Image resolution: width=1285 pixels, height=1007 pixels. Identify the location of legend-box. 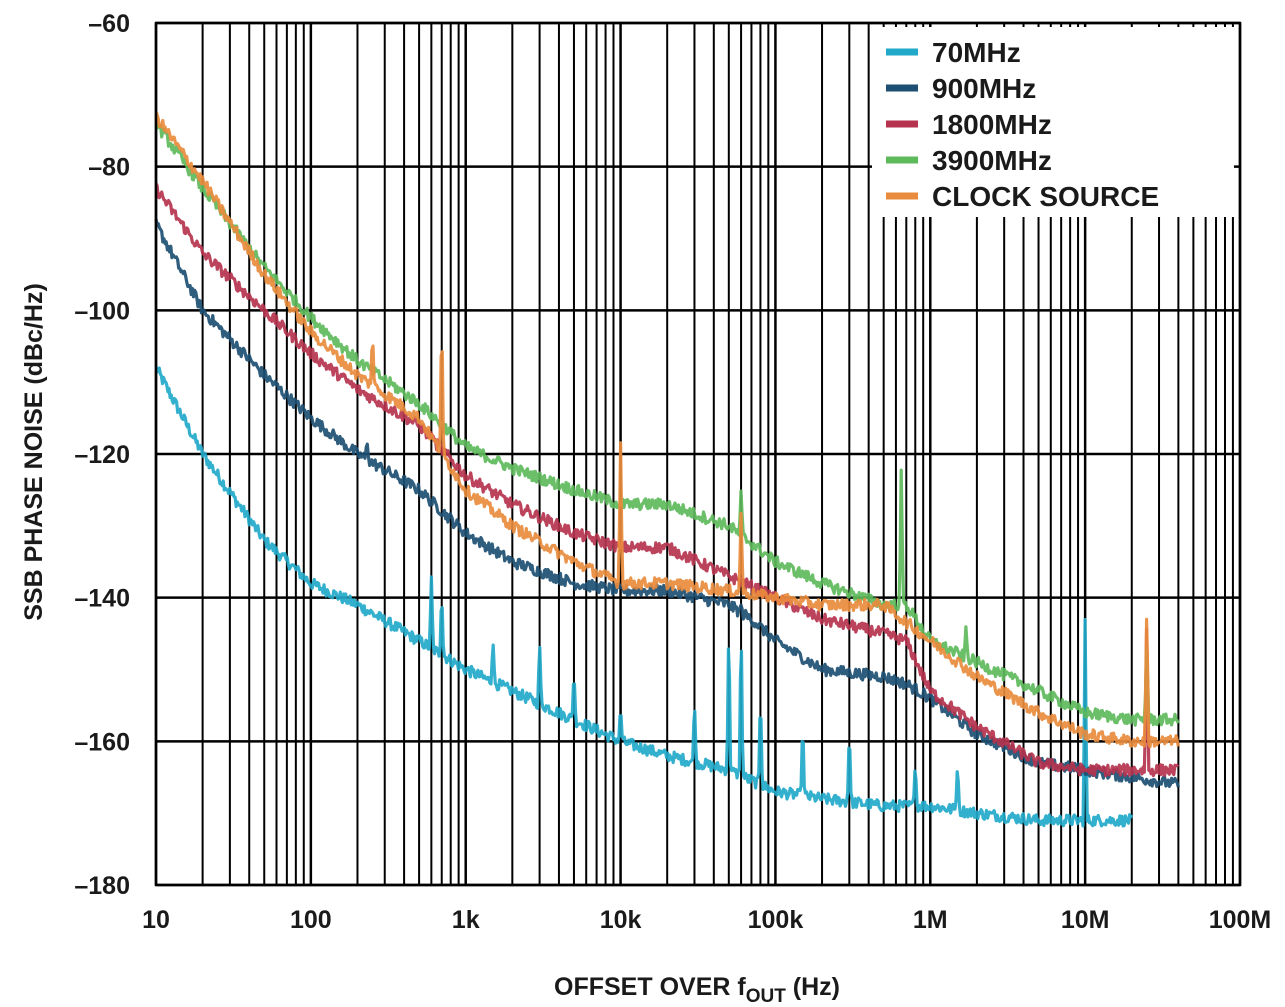
(1053, 122).